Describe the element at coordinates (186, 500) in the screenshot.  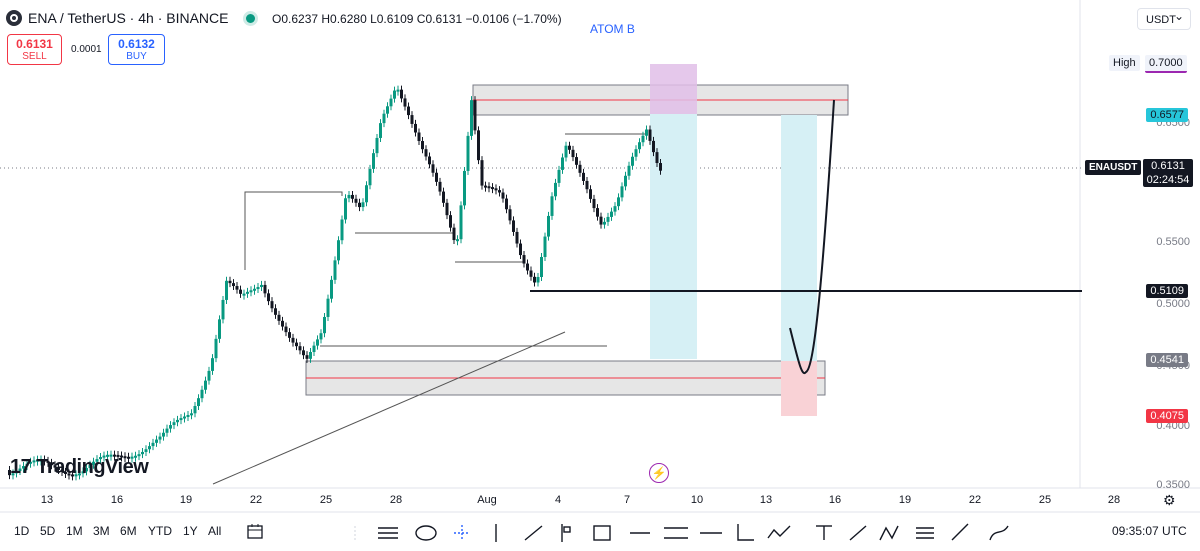
I see `time-tick: 19` at that location.